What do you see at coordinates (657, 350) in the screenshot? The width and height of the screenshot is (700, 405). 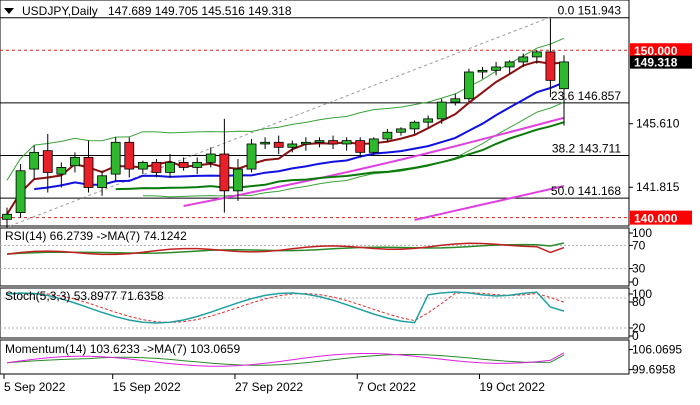 I see `momentum-scale-label-0: 106.0695` at bounding box center [657, 350].